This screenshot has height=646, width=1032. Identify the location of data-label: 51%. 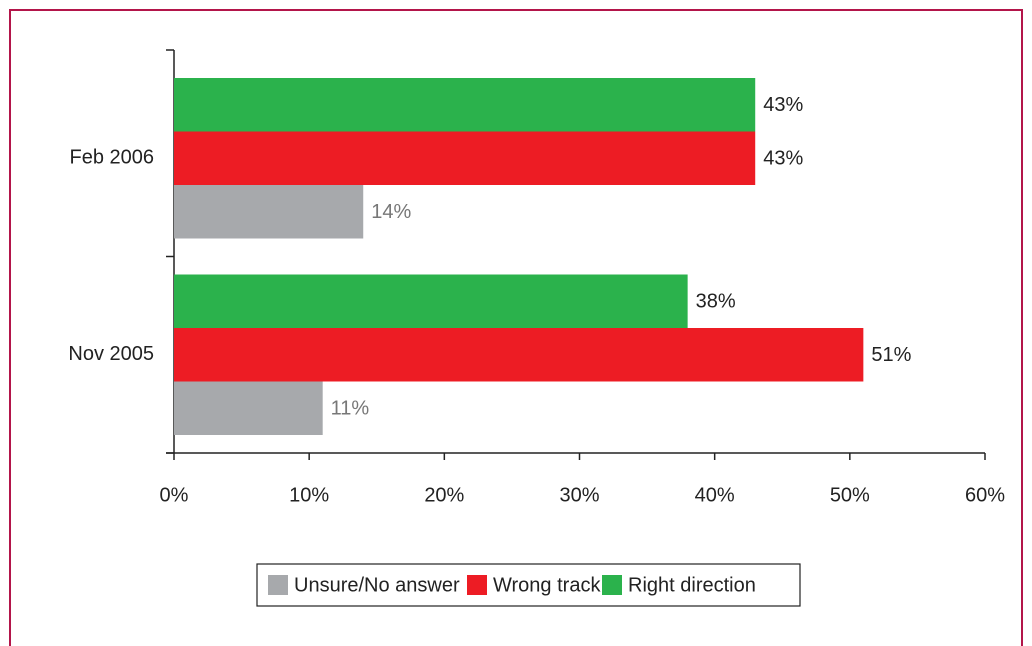
(891, 355).